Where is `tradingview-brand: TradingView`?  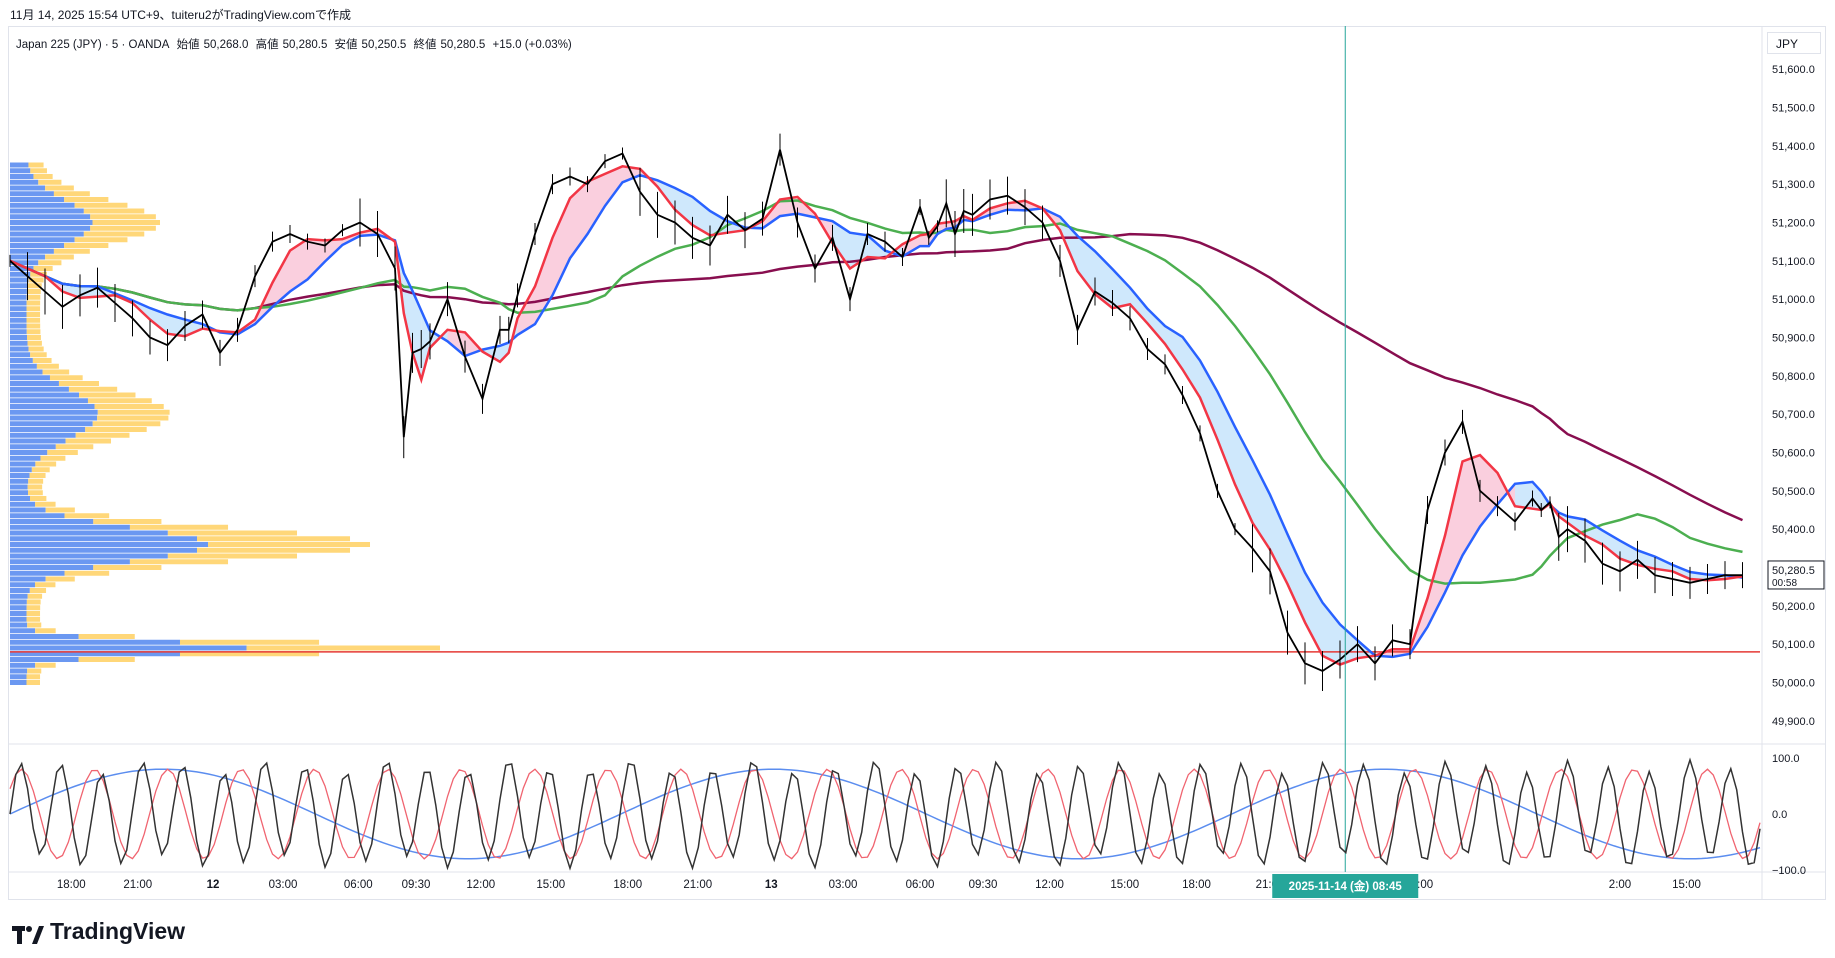 tradingview-brand: TradingView is located at coordinates (98, 931).